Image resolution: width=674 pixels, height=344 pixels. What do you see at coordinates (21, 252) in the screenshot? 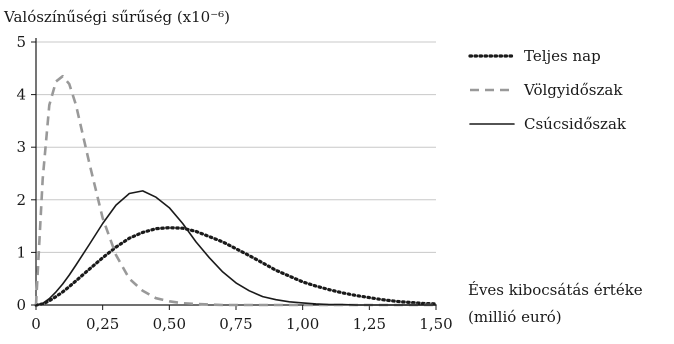
I see `y-tick-label: 1` at bounding box center [21, 252].